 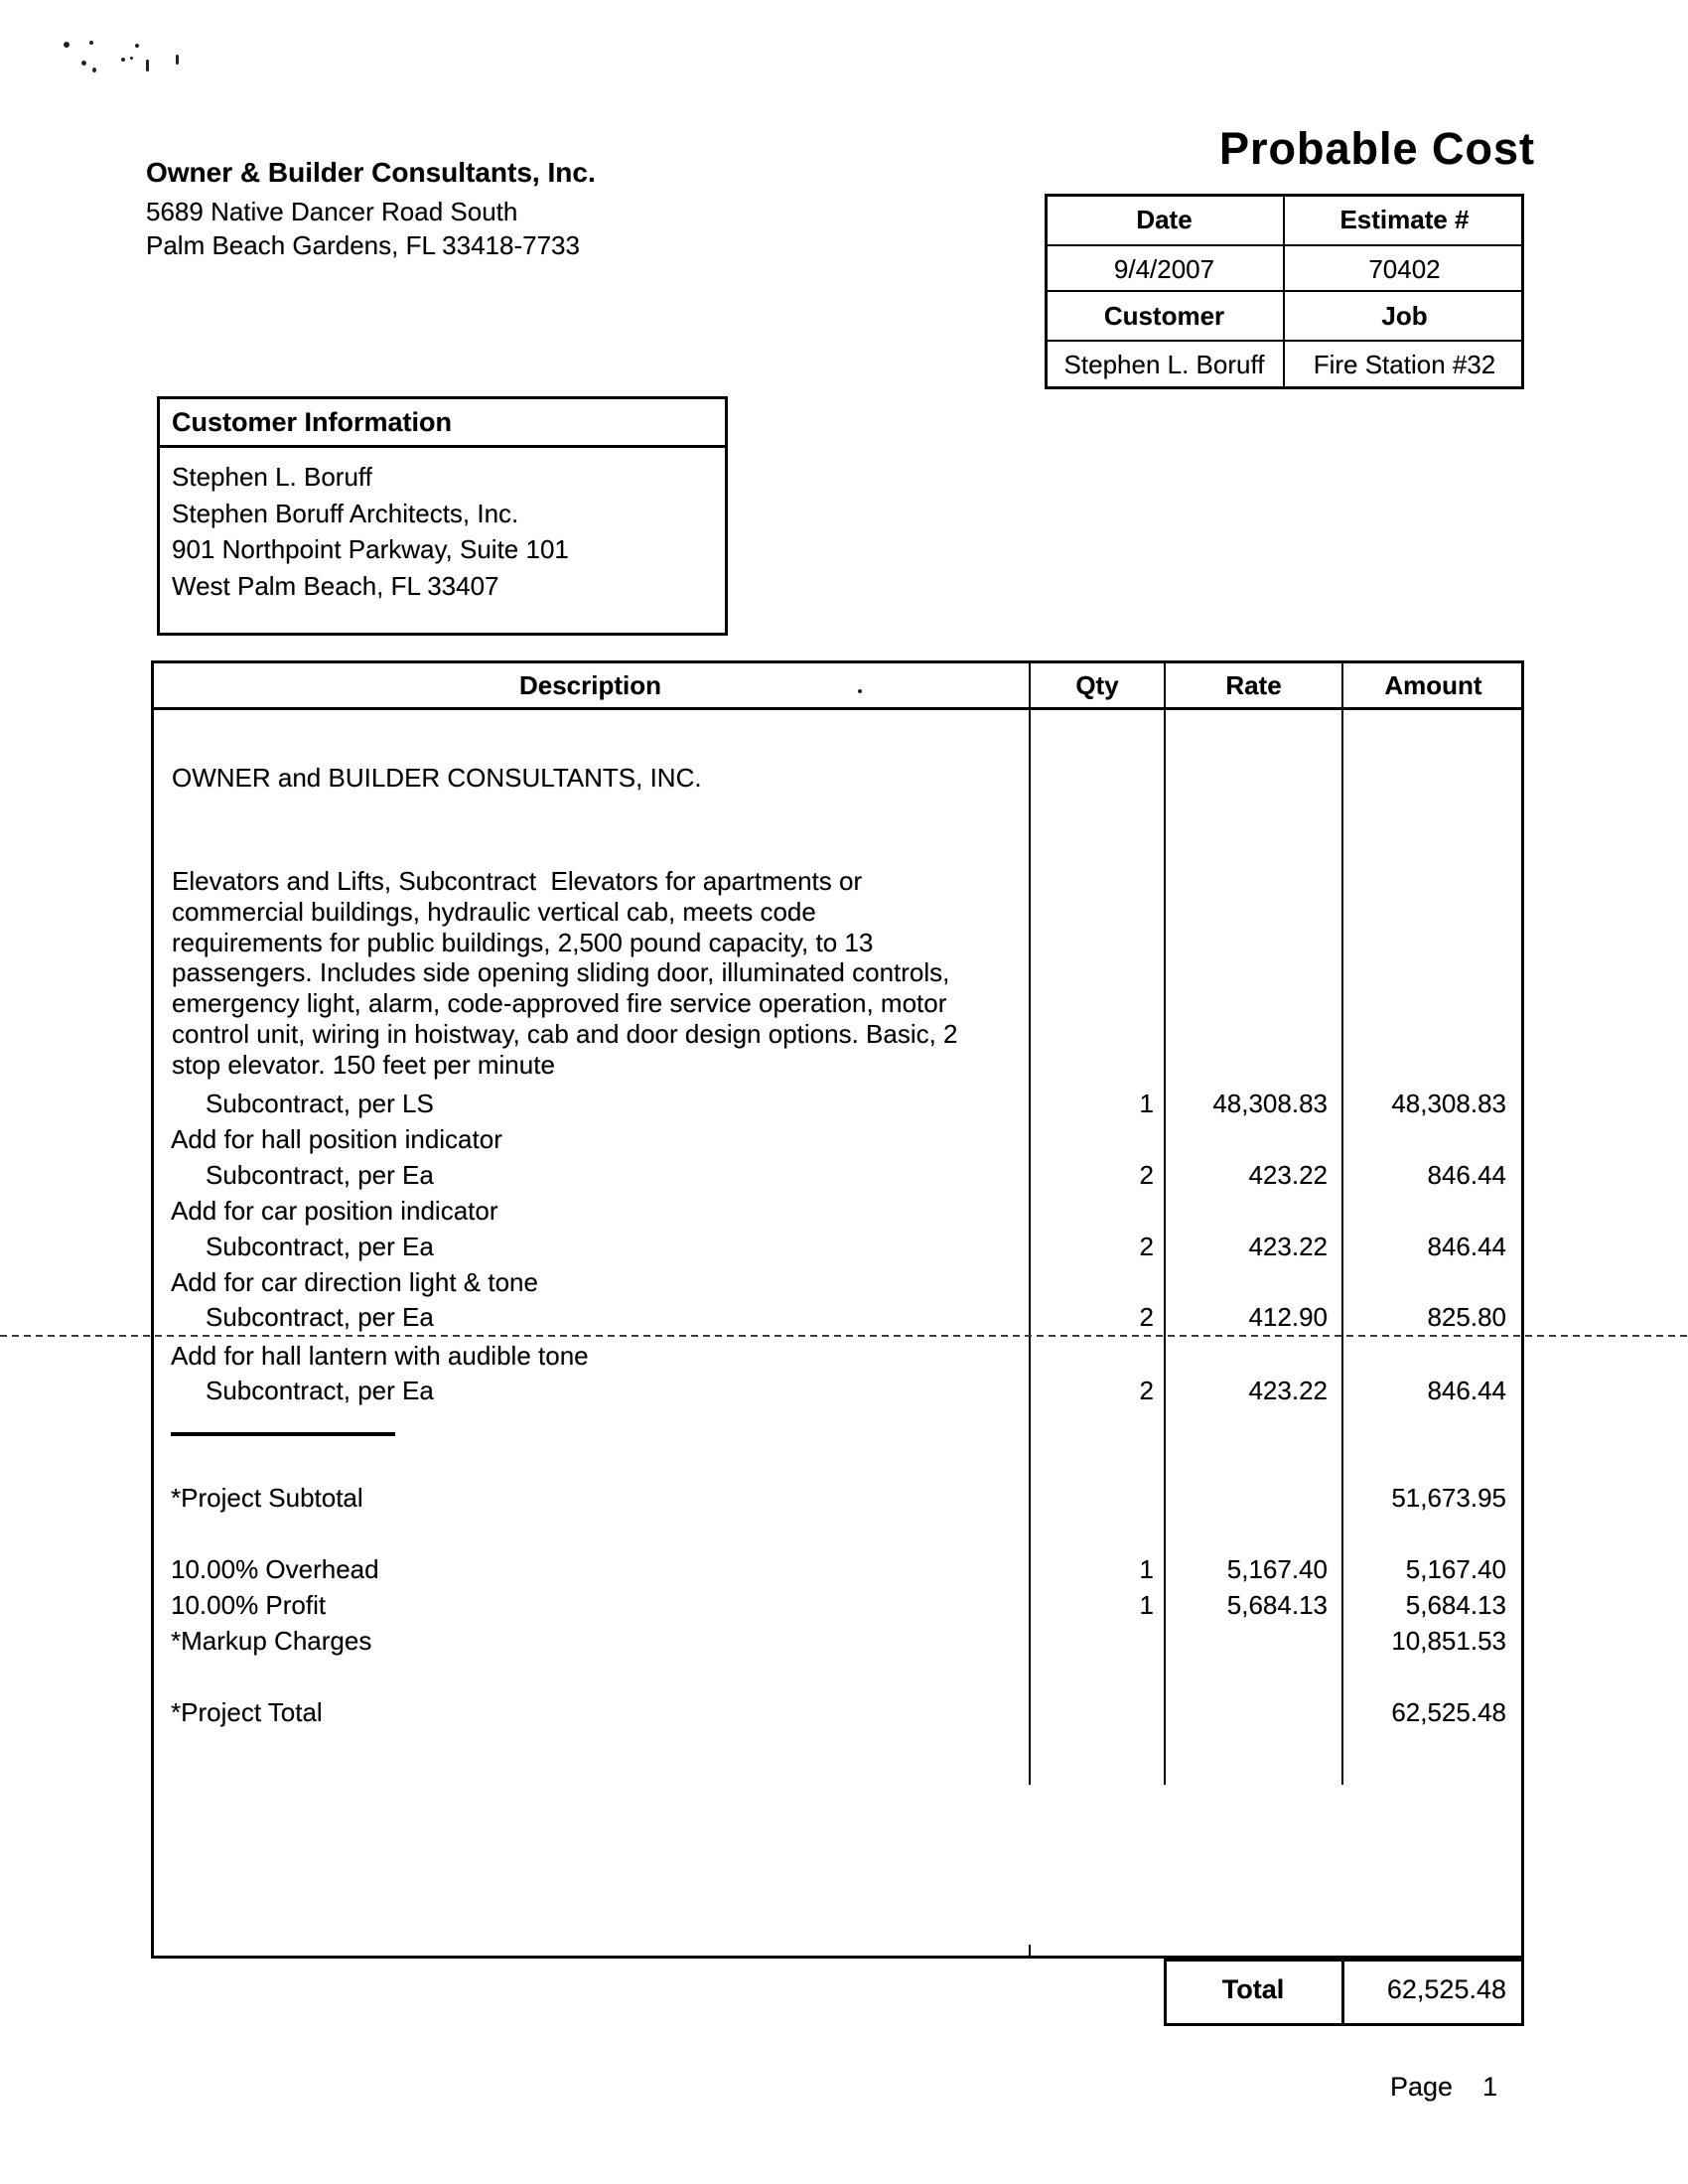 What do you see at coordinates (275, 1569) in the screenshot?
I see `summary-label: 10.00% Overhead` at bounding box center [275, 1569].